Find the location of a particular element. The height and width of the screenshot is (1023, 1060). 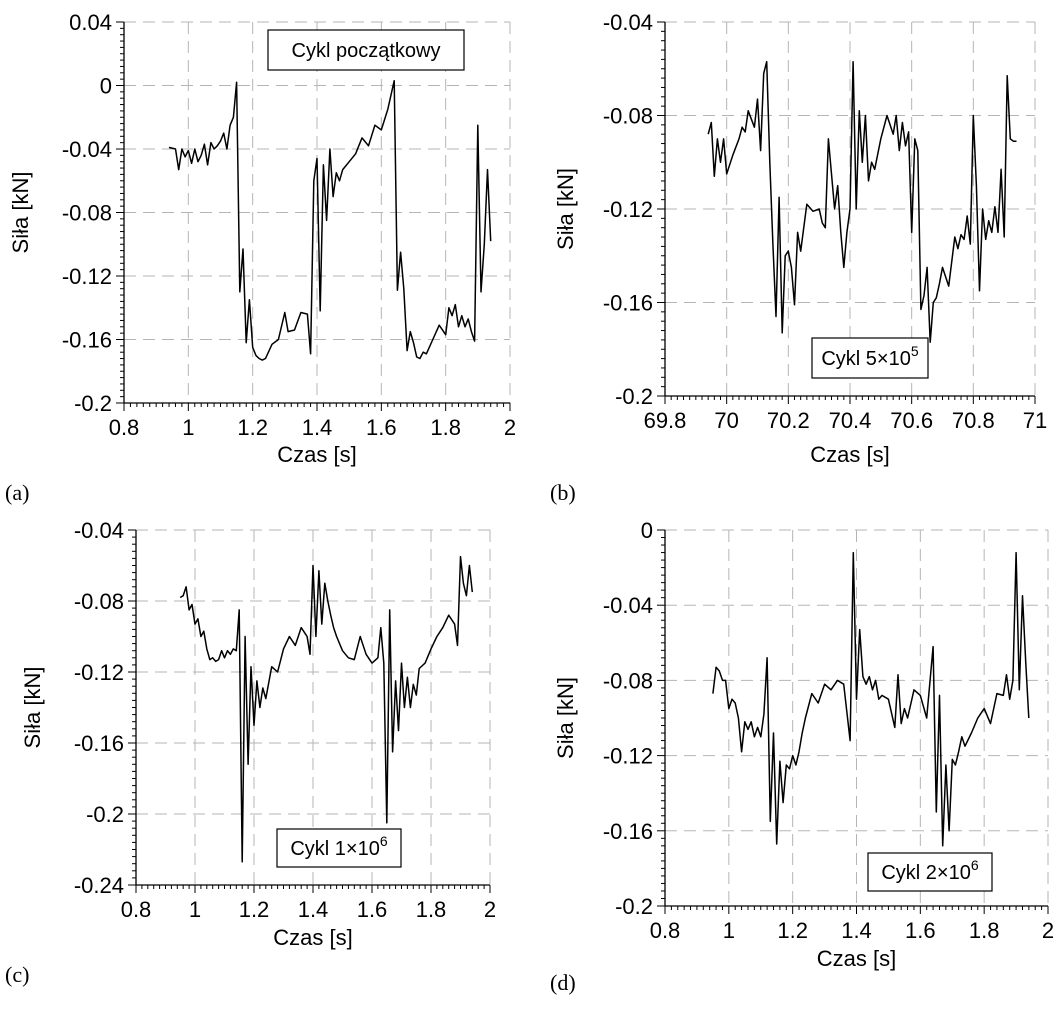

y-tick-label: 0.04 is located at coordinates (90, 22).